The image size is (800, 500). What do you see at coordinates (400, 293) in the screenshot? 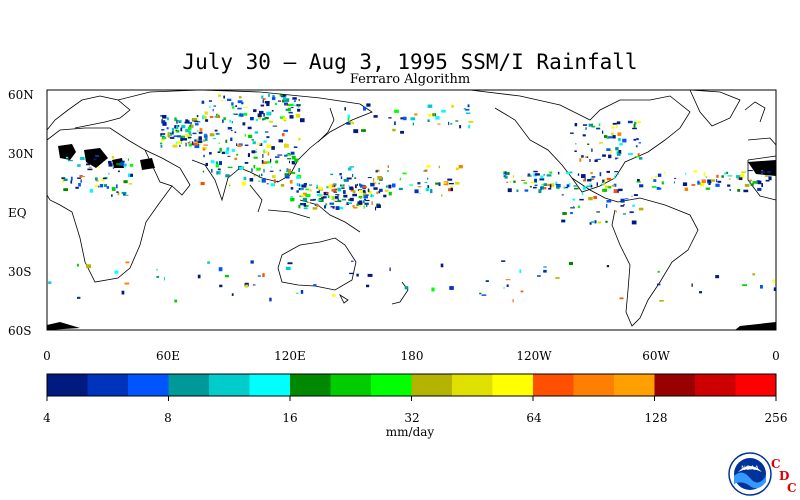
I see `new-zealand-coast` at bounding box center [400, 293].